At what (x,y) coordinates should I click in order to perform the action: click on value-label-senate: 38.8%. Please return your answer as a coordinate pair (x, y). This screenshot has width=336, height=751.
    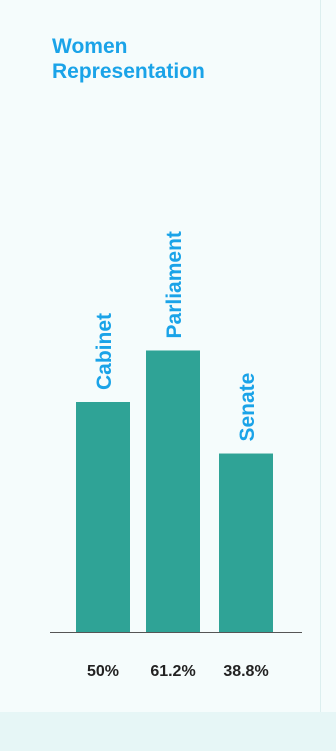
    Looking at the image, I should click on (245, 671).